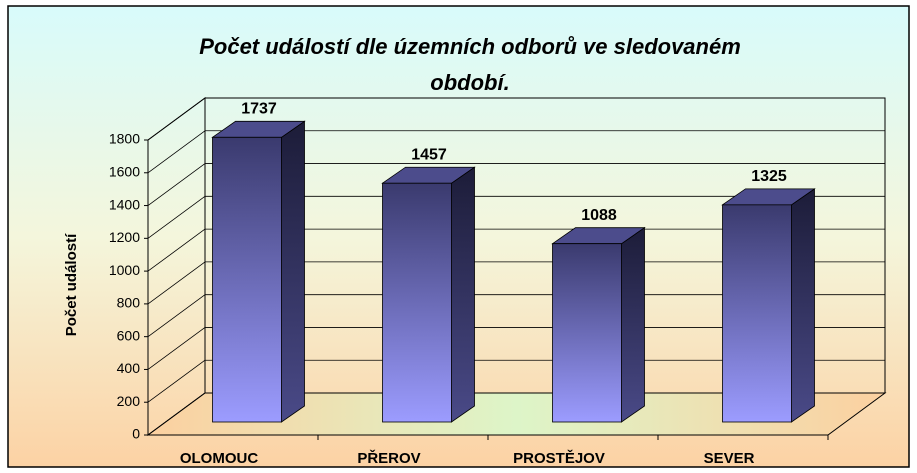 This screenshot has height=473, width=917. I want to click on value-label: 1737, so click(259, 109).